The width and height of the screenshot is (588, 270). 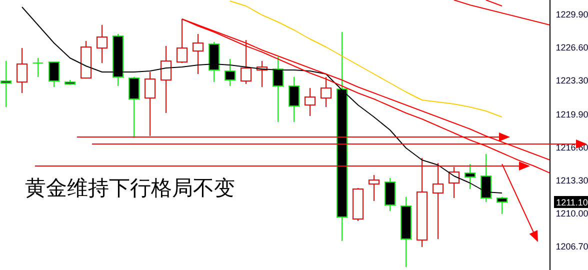 I want to click on y-tick-label: 1219.90, so click(x=572, y=115).